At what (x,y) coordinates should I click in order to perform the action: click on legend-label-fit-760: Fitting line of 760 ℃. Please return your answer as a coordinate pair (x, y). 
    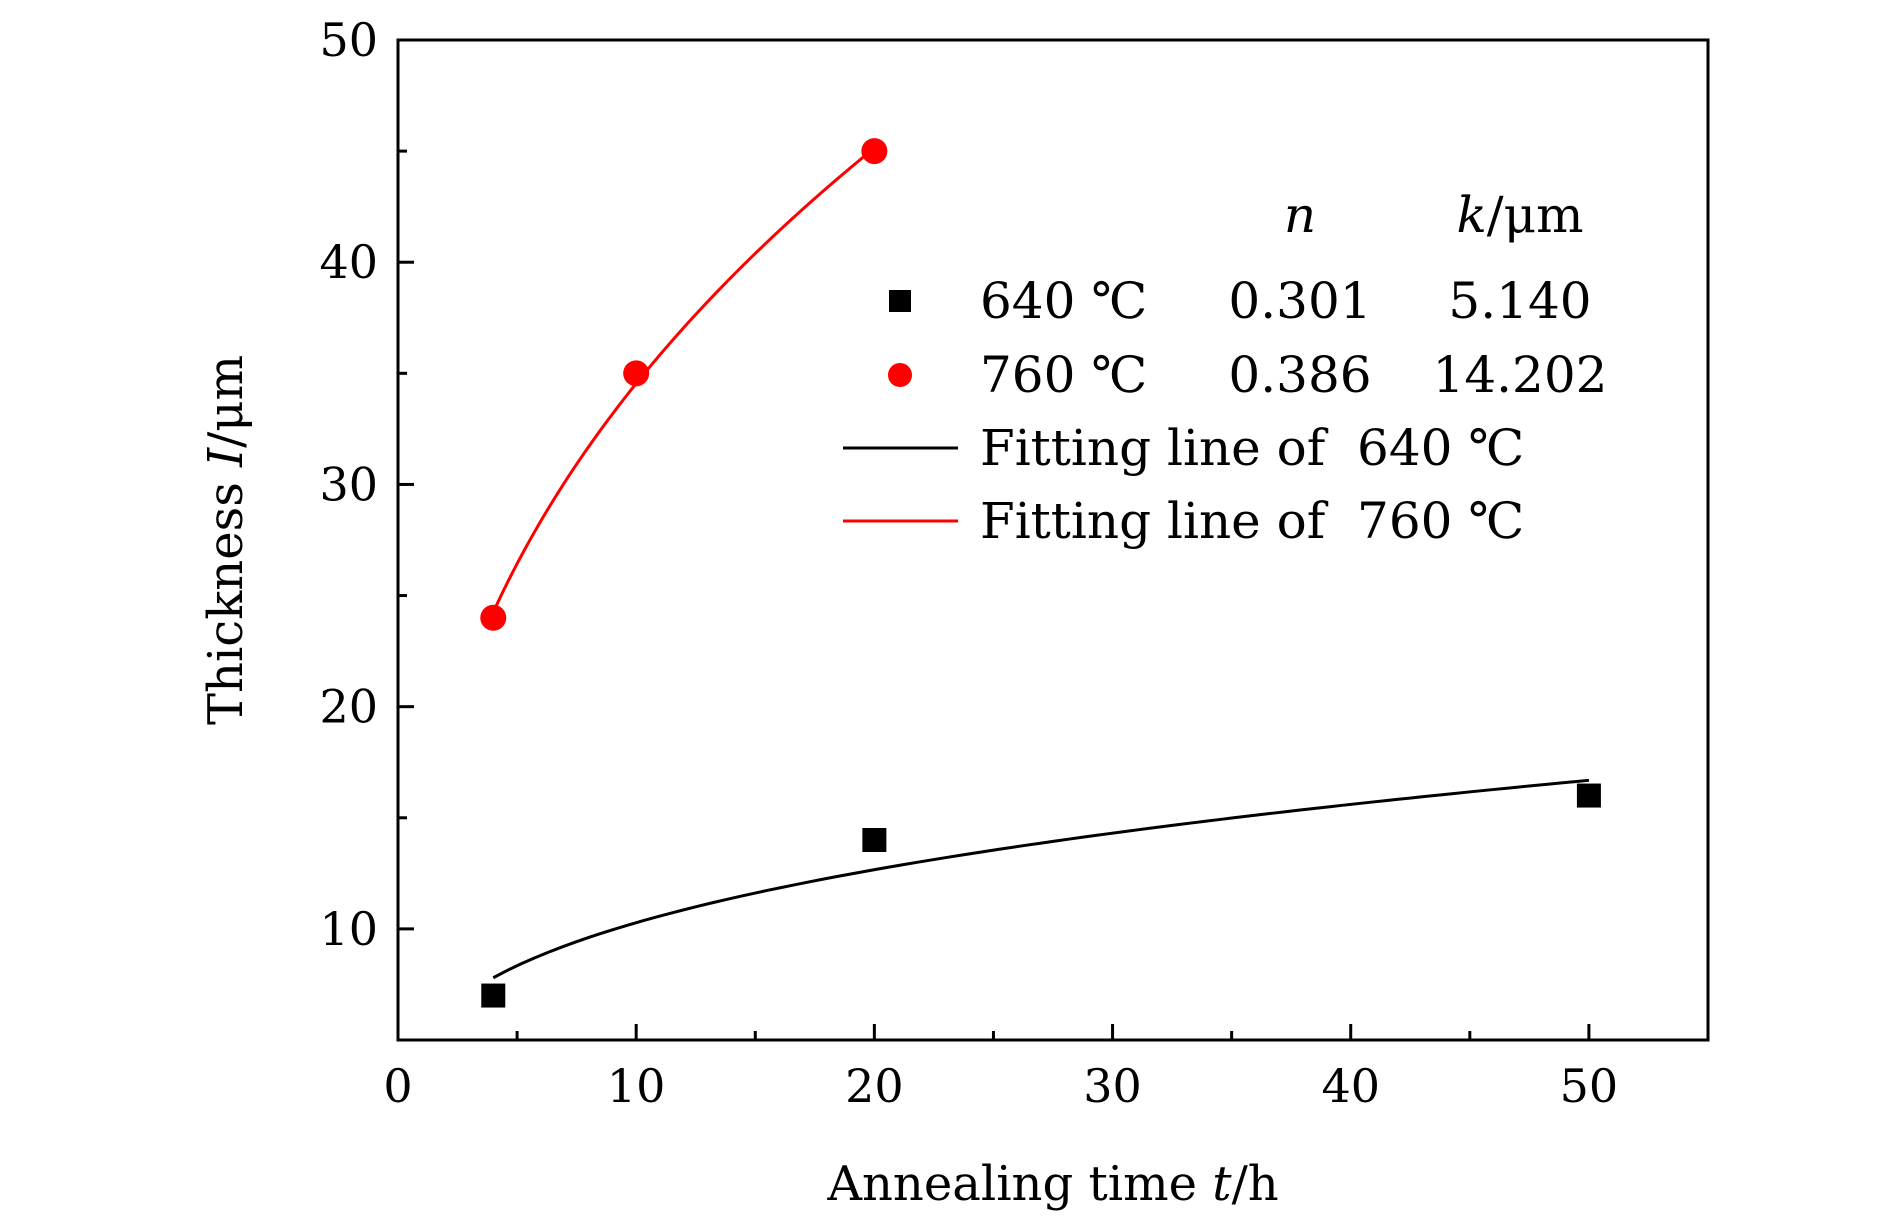
    Looking at the image, I should click on (1252, 521).